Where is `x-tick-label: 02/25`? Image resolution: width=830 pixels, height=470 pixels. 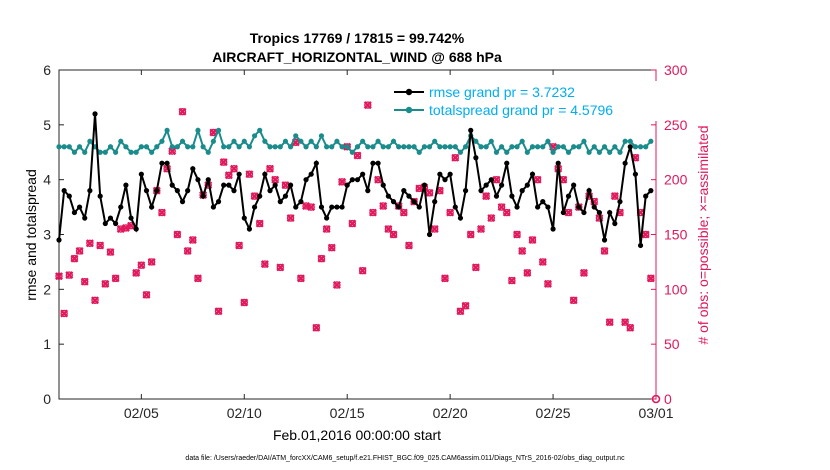
x-tick-label: 02/25 is located at coordinates (553, 413).